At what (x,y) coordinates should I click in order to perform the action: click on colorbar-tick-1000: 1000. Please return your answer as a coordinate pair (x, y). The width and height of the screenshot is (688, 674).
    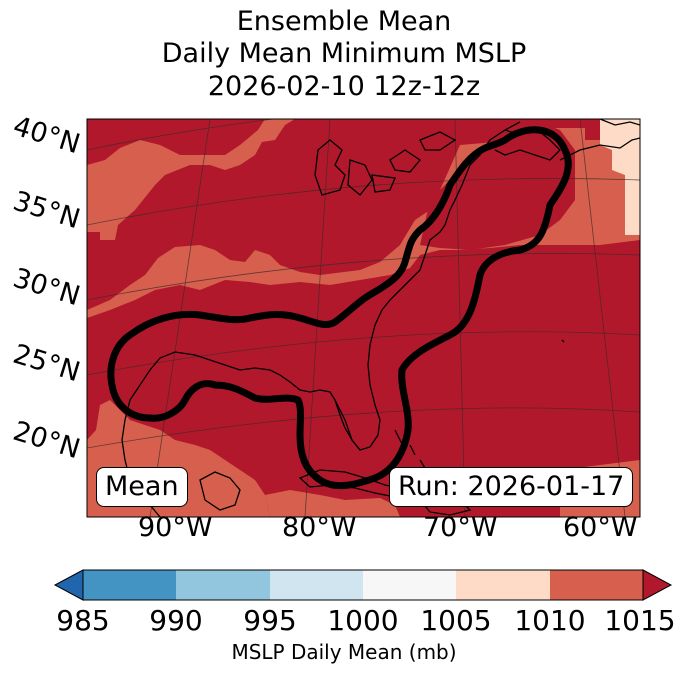
    Looking at the image, I should click on (363, 620).